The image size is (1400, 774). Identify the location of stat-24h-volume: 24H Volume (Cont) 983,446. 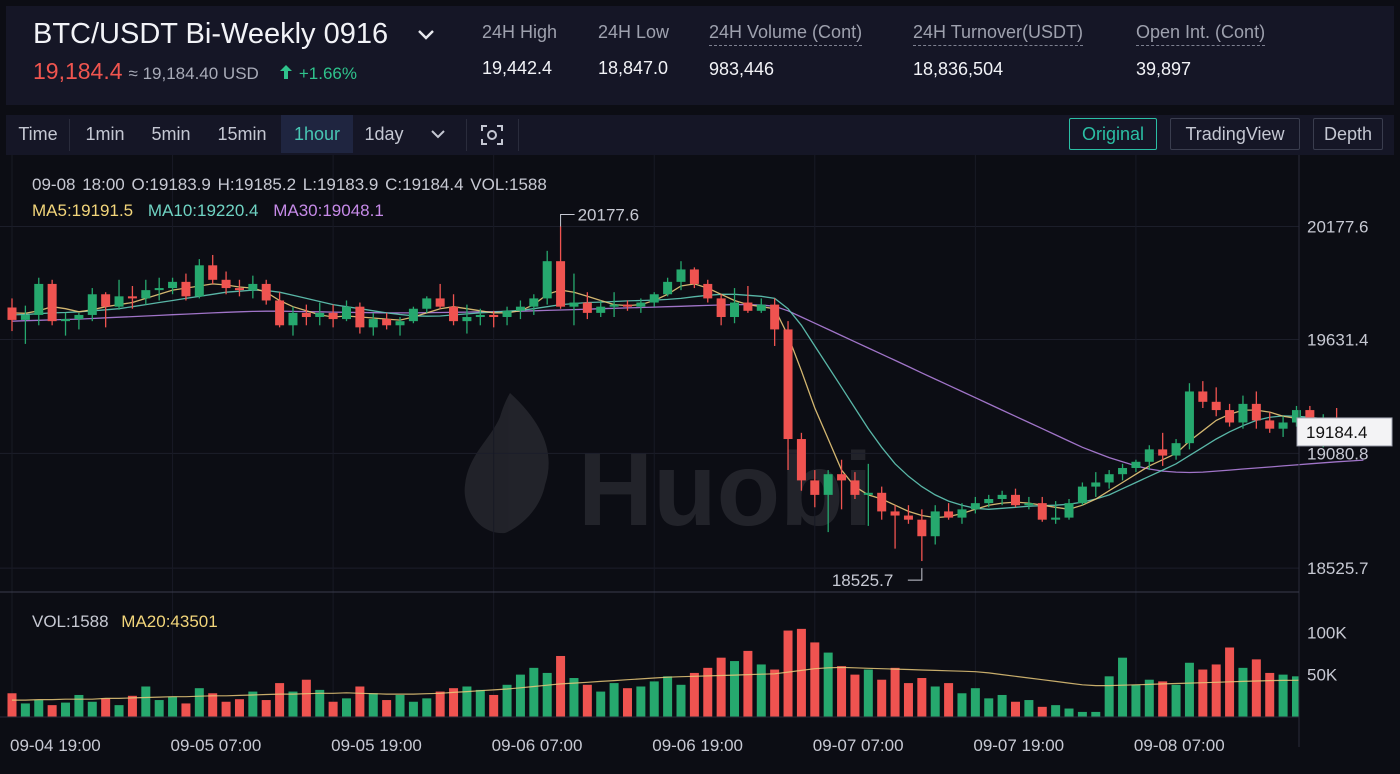
(786, 51).